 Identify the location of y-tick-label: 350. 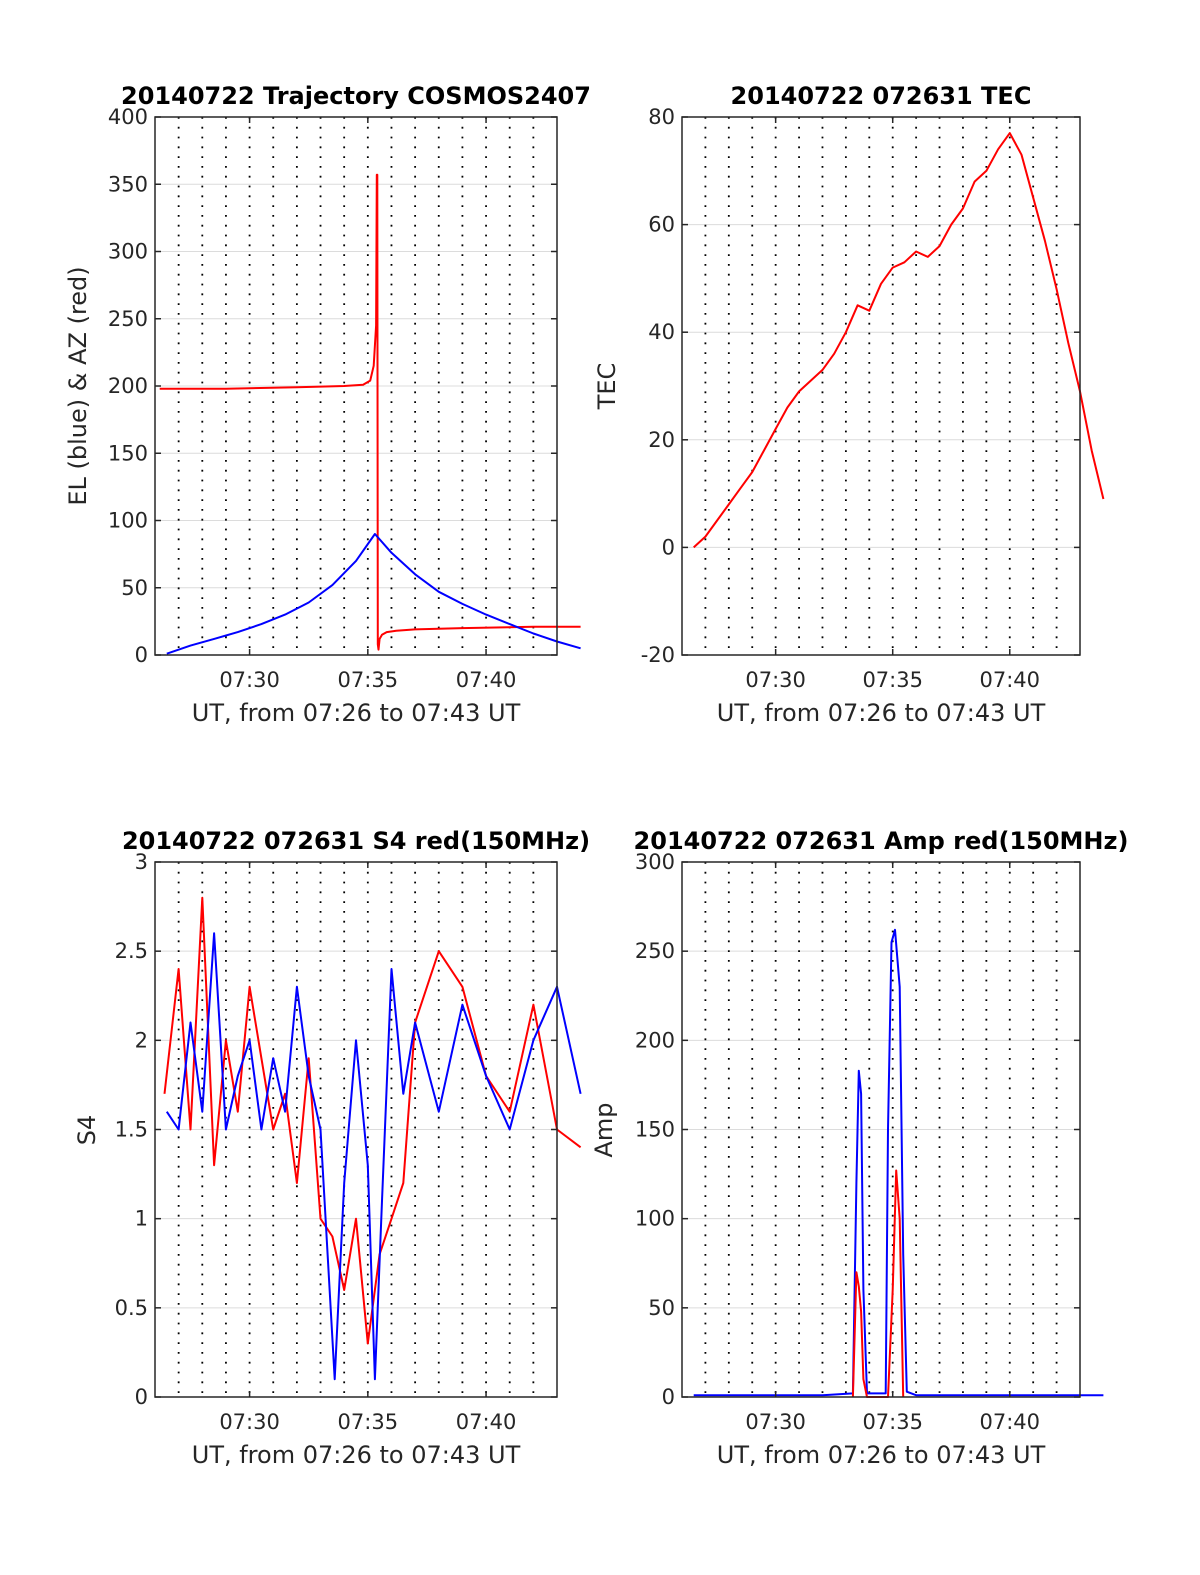
(128, 184).